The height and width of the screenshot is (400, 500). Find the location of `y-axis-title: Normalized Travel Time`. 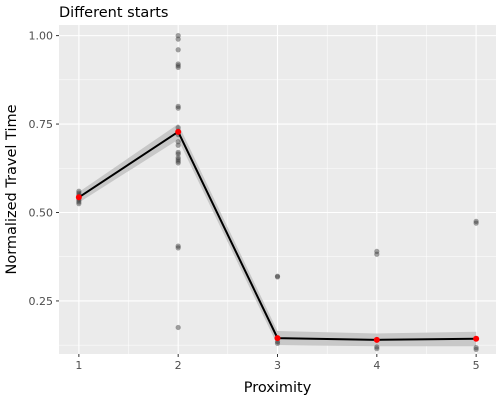

y-axis-title: Normalized Travel Time is located at coordinates (12, 189).